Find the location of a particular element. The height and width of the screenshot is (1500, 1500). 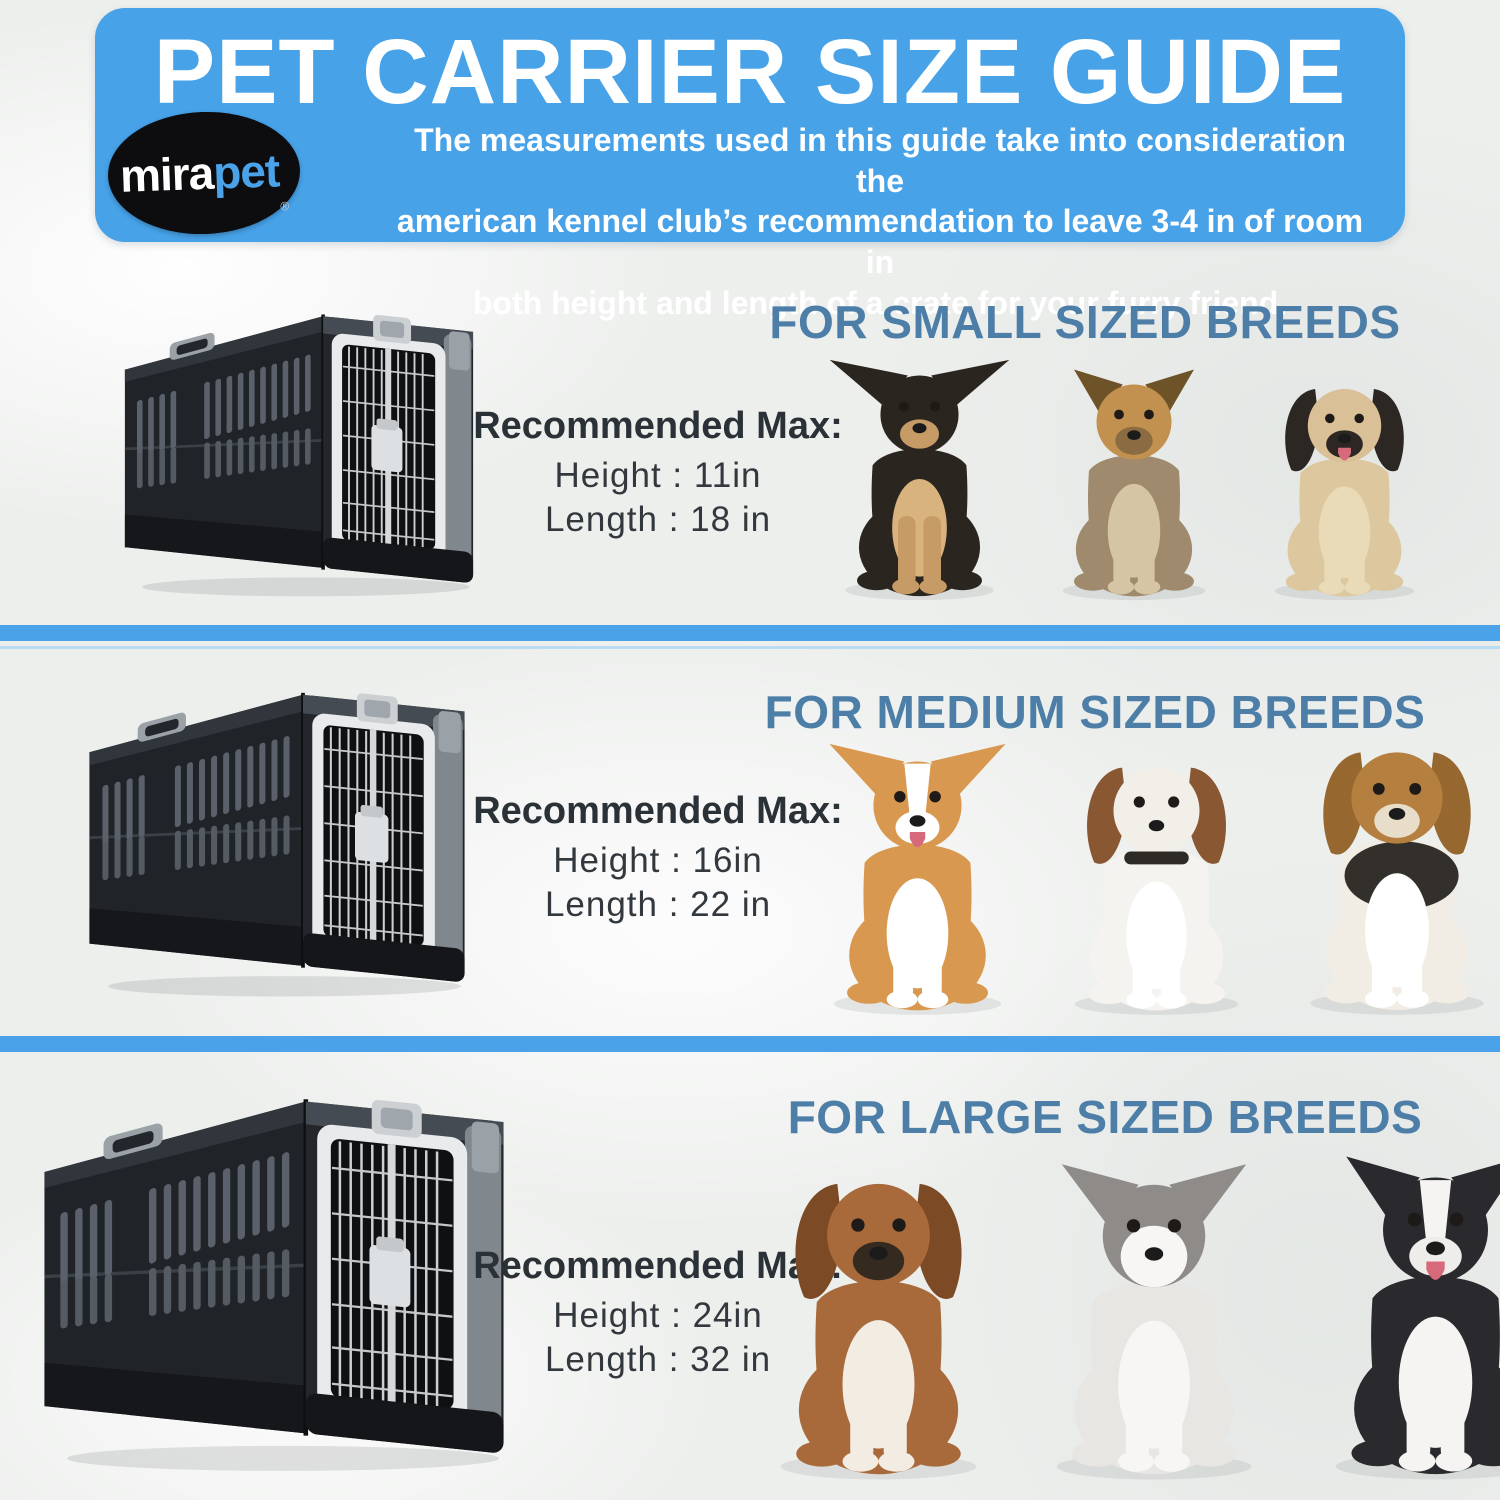

pet-carrier-photo-medium is located at coordinates (277, 834).